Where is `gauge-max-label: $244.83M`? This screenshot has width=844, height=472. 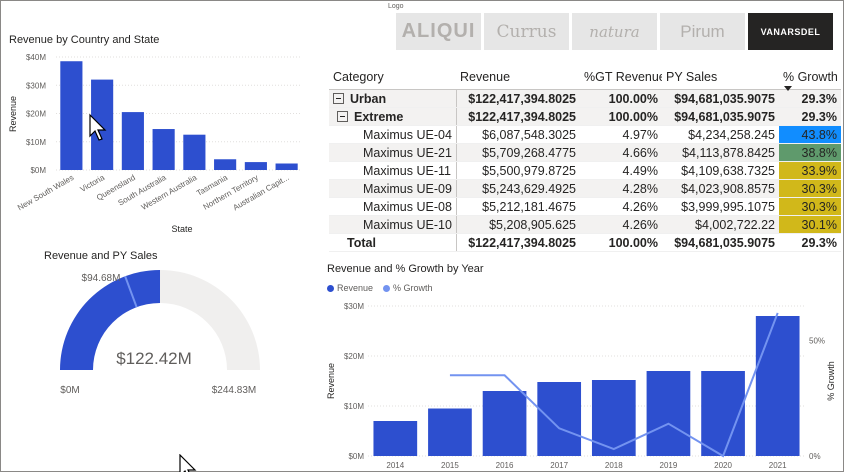 gauge-max-label: $244.83M is located at coordinates (234, 390).